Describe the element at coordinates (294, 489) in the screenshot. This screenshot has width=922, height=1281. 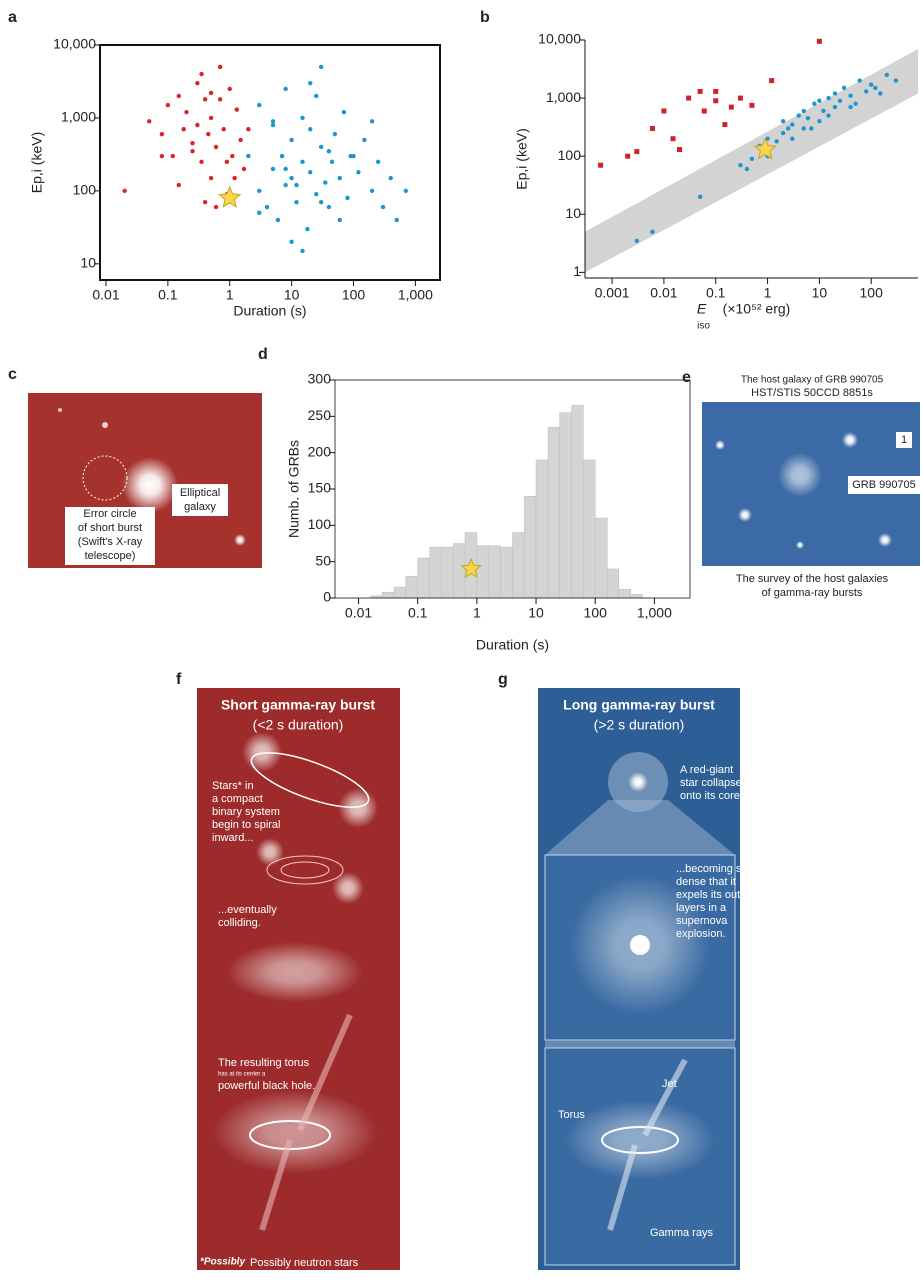
I see `y-axis-label: Numb. of GRBs` at that location.